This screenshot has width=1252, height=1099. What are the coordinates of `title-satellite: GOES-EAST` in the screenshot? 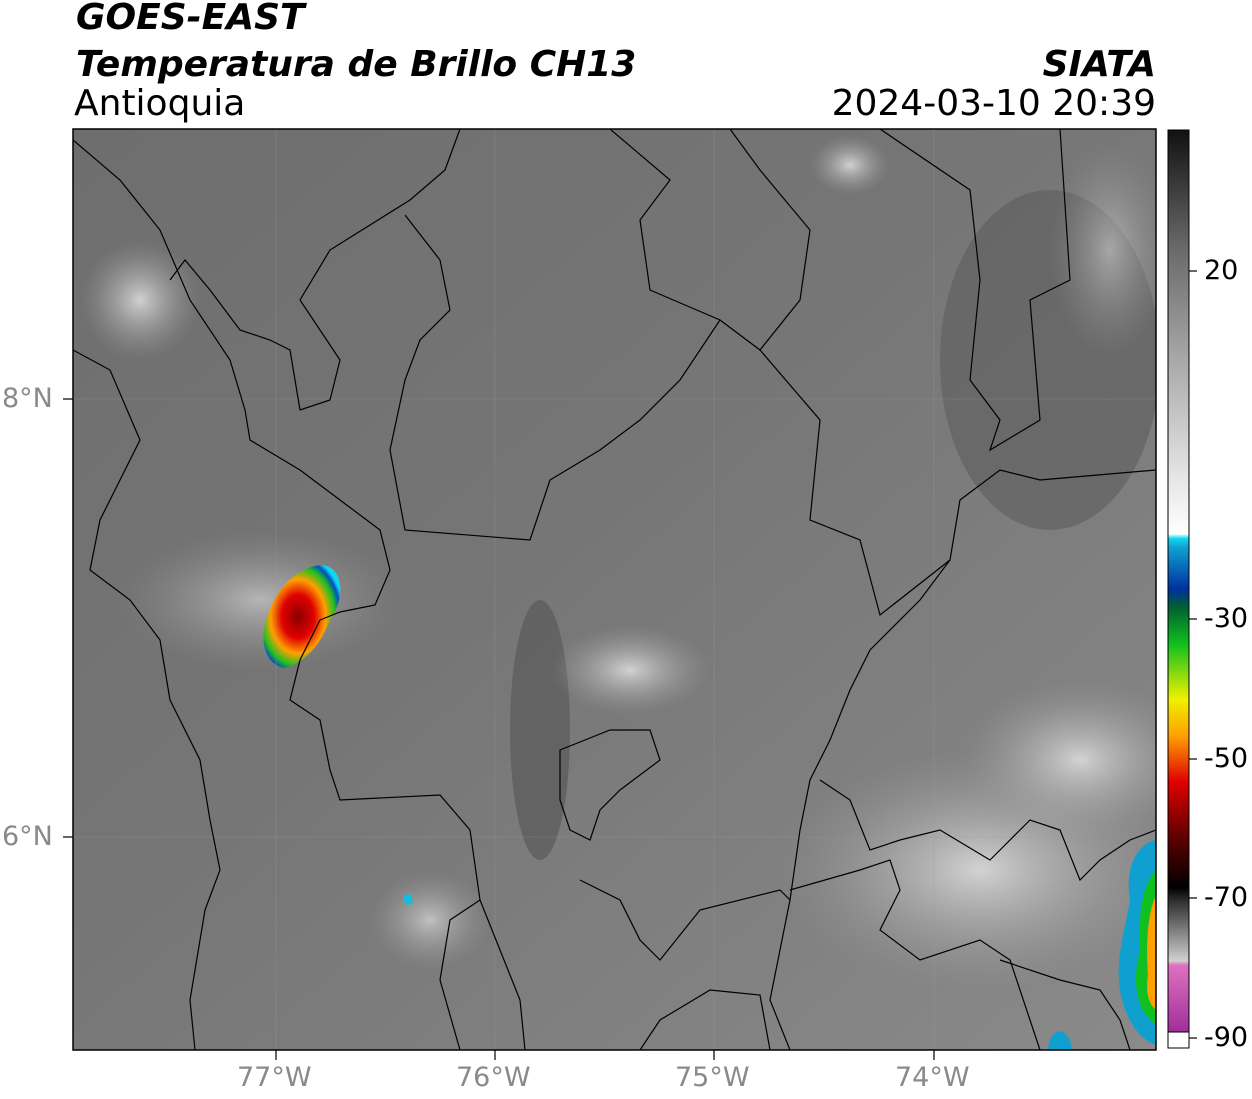 It's located at (190, 19).